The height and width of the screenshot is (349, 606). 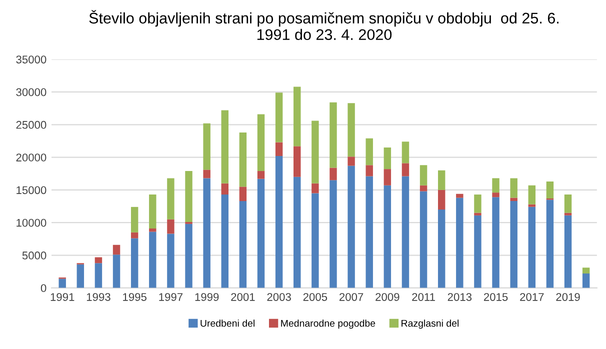 What do you see at coordinates (328, 324) in the screenshot?
I see `legend-label: Mednarodne pogodbe` at bounding box center [328, 324].